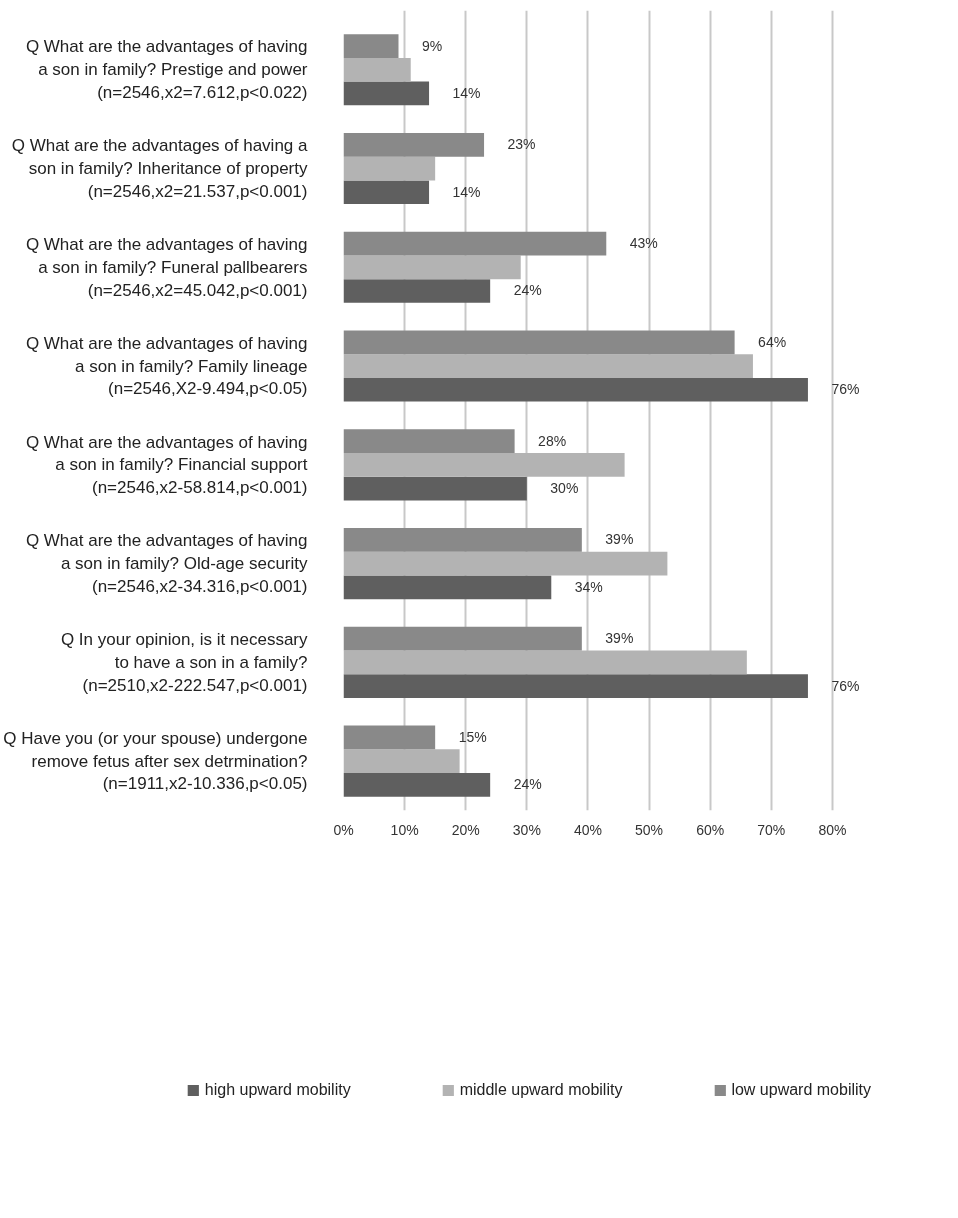 The width and height of the screenshot is (958, 1218). I want to click on y-tick-label: Q In your opinion, is it necessary to have a son in a family? (n=2510,x2-222.547,p<0.001), so click(184, 662).